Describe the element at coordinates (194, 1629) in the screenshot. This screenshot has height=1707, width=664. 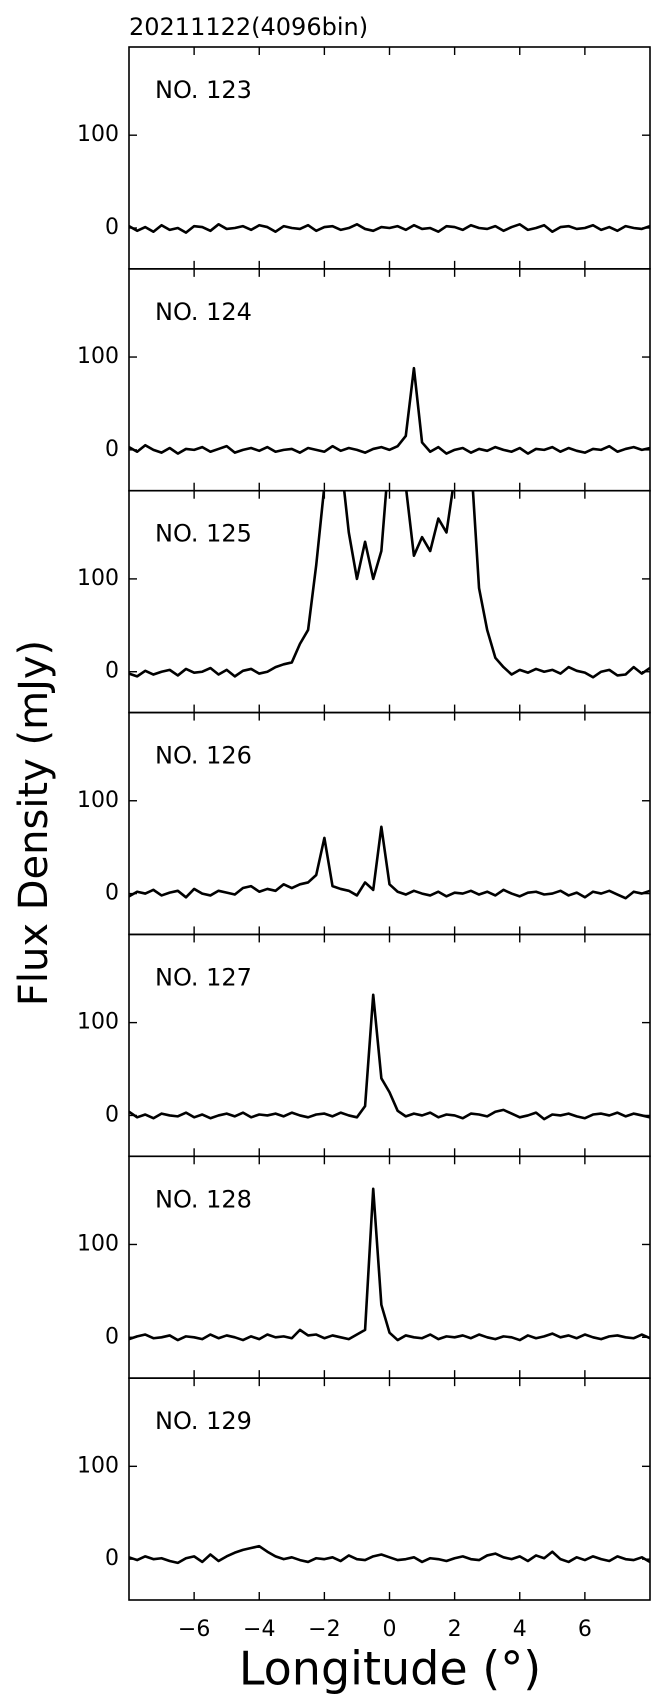
I see `x-tick-label: −6` at that location.